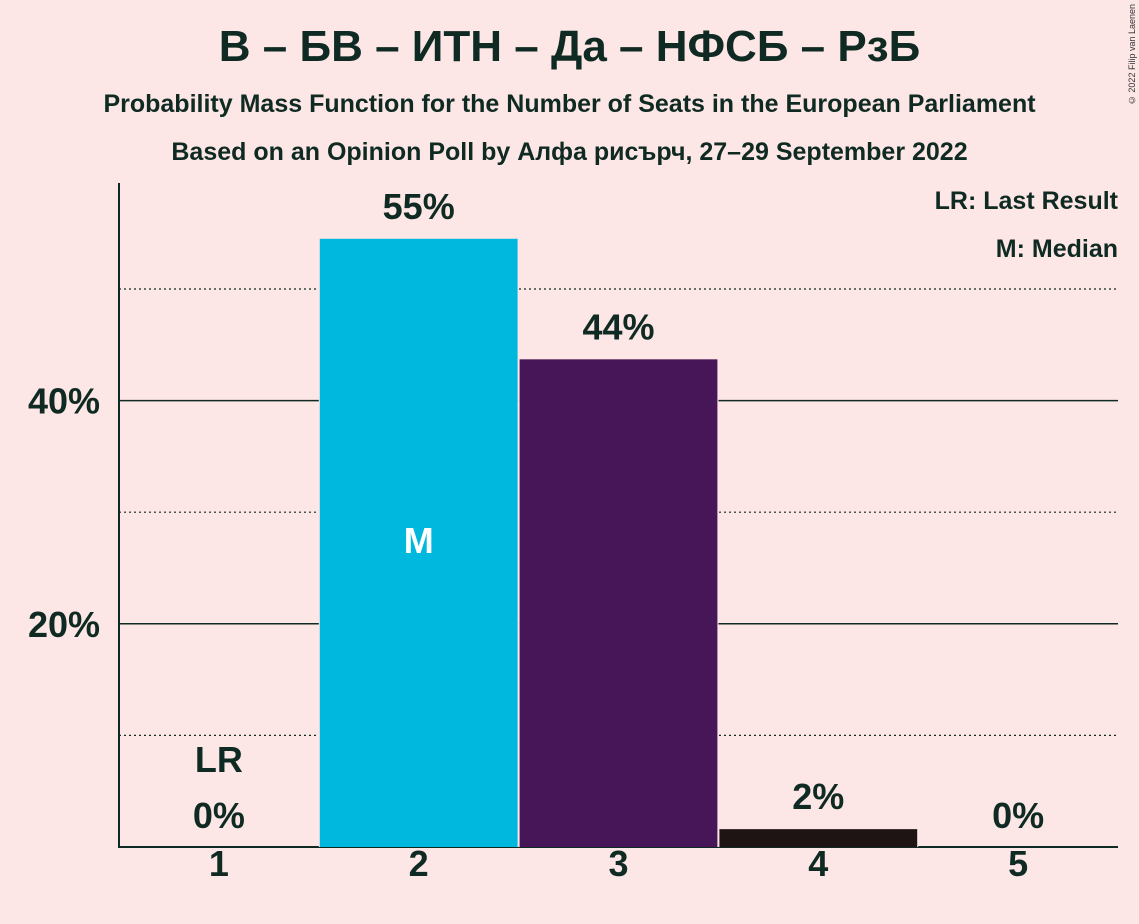 The height and width of the screenshot is (924, 1139). What do you see at coordinates (419, 206) in the screenshot?
I see `value-label-2: 55%` at bounding box center [419, 206].